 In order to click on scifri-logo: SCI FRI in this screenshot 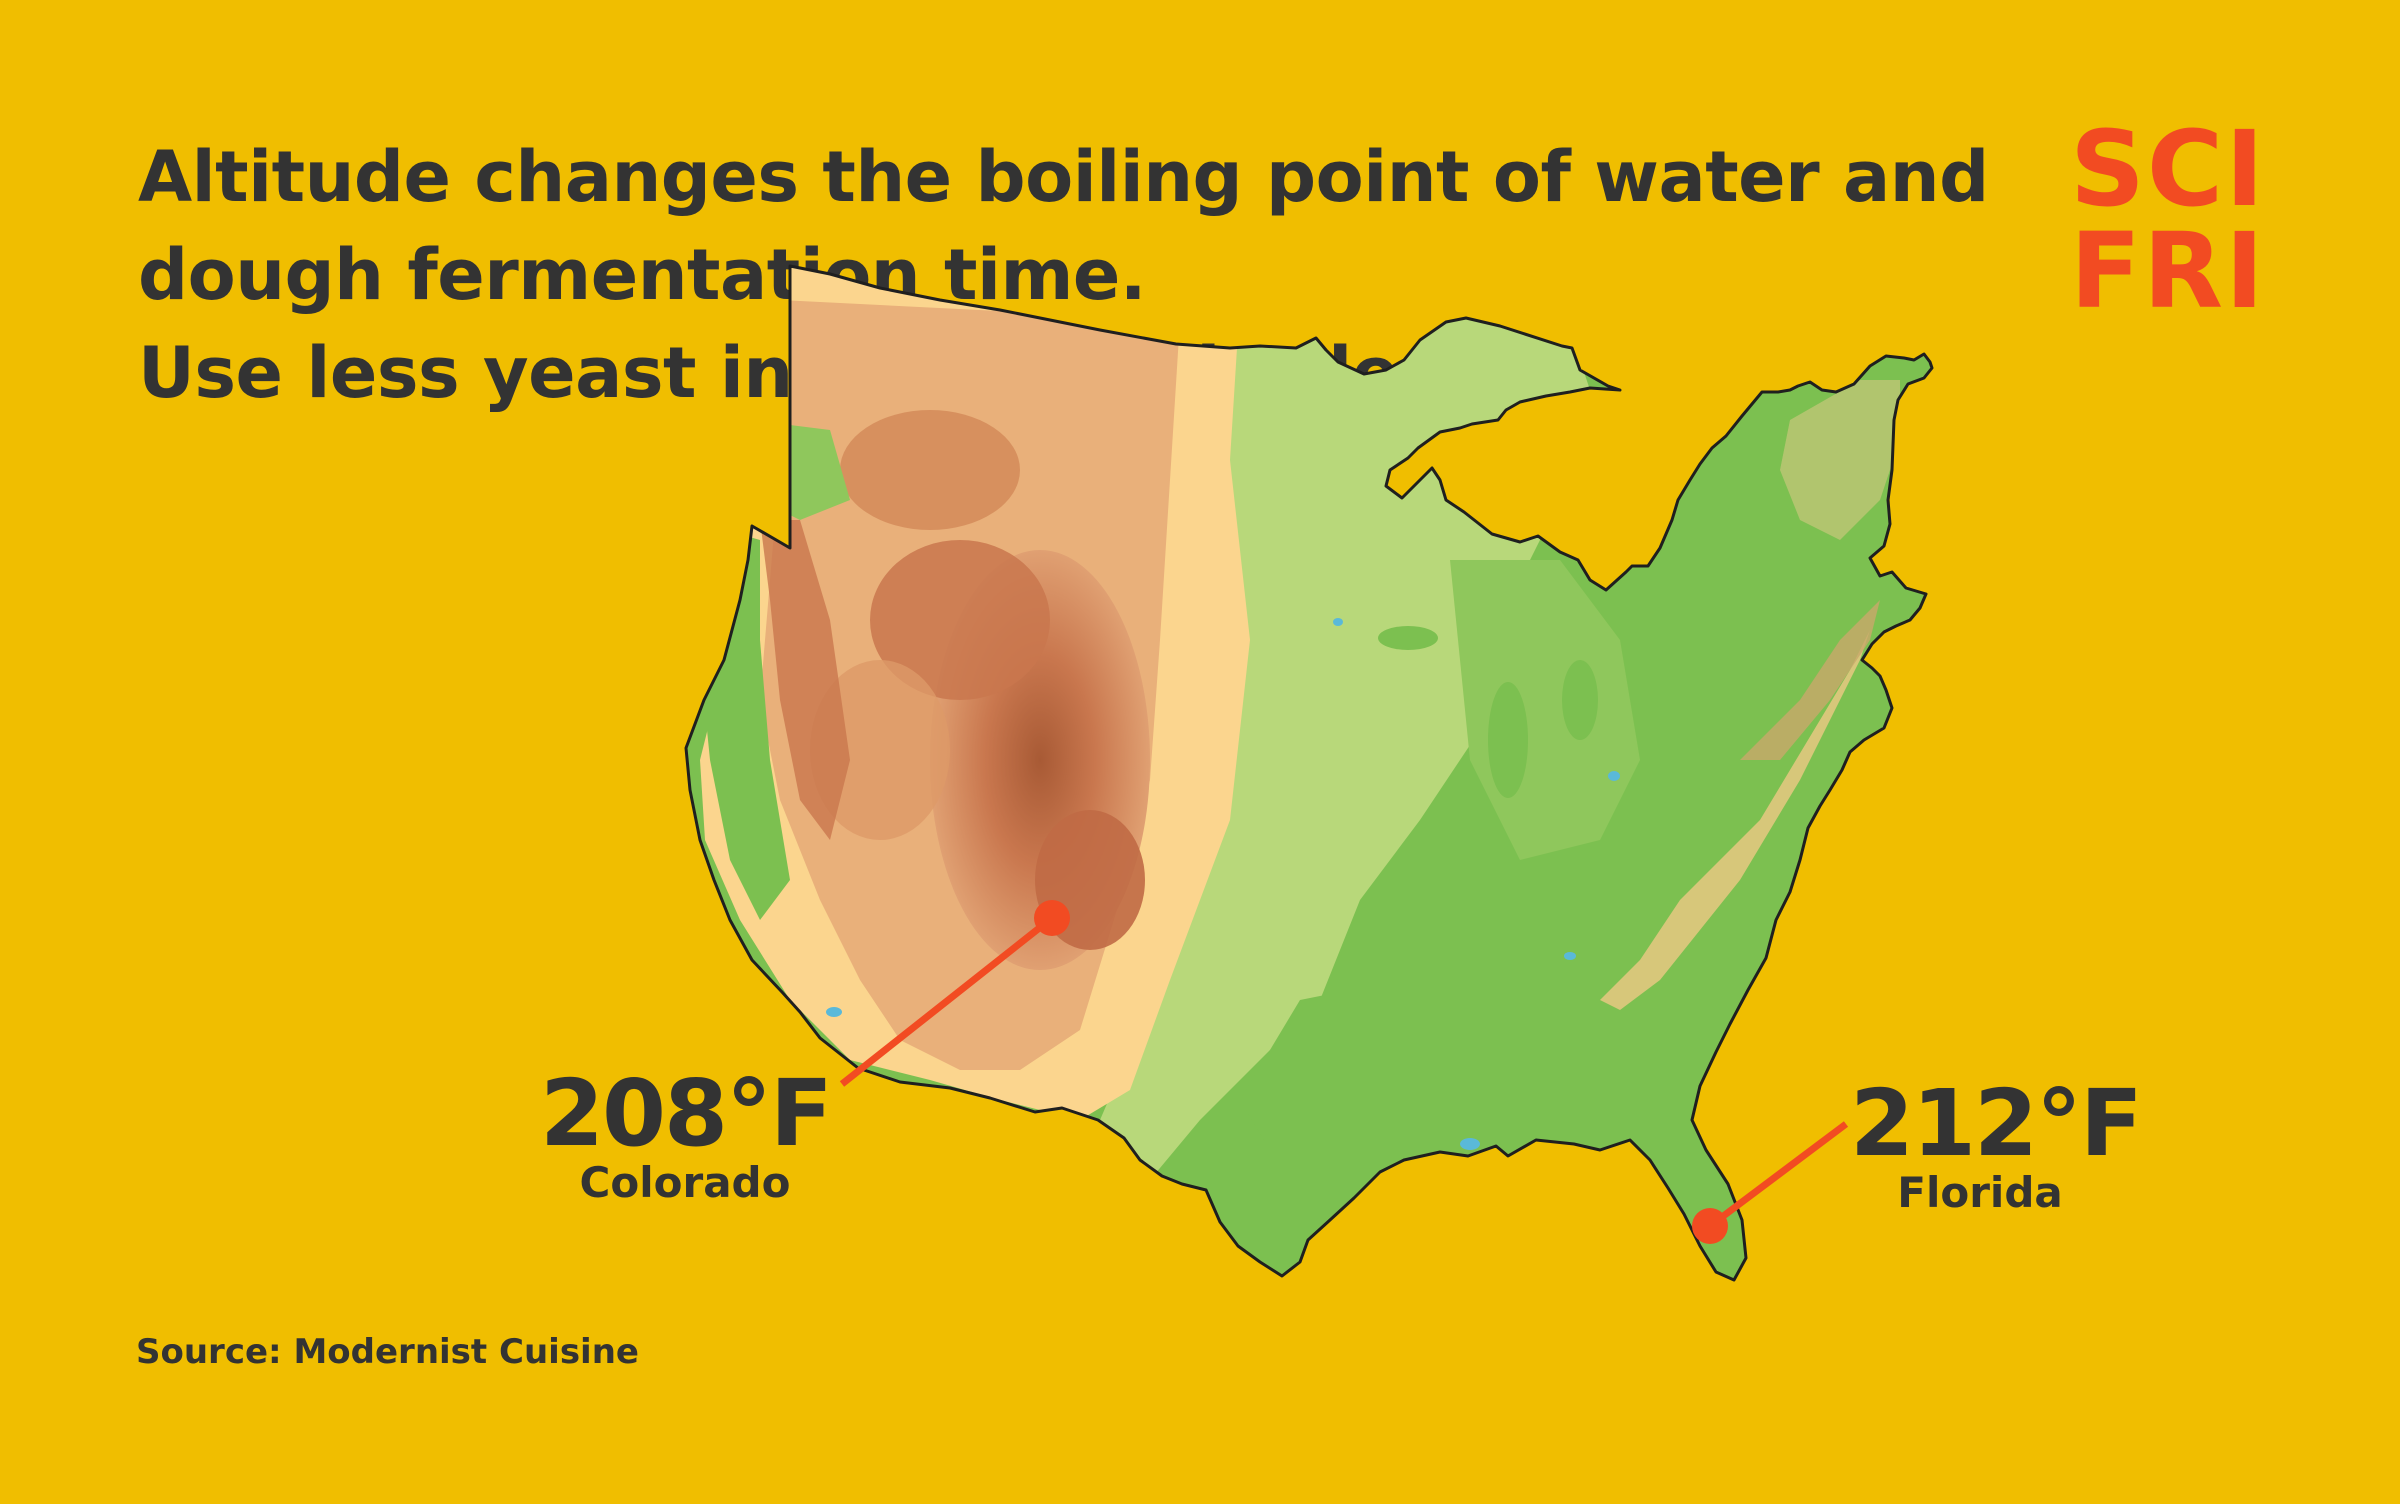, I will do `click(2170, 220)`.